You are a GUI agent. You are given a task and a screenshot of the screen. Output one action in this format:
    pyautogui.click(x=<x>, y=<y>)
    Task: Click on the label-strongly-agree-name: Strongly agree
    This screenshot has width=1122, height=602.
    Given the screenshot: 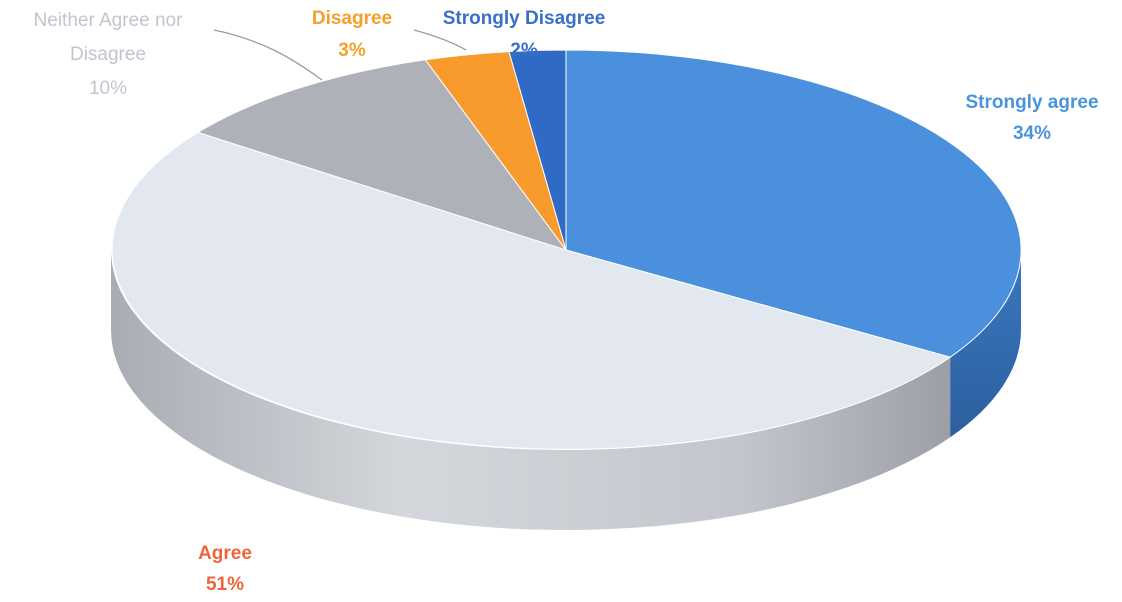 What is the action you would take?
    pyautogui.click(x=1031, y=102)
    